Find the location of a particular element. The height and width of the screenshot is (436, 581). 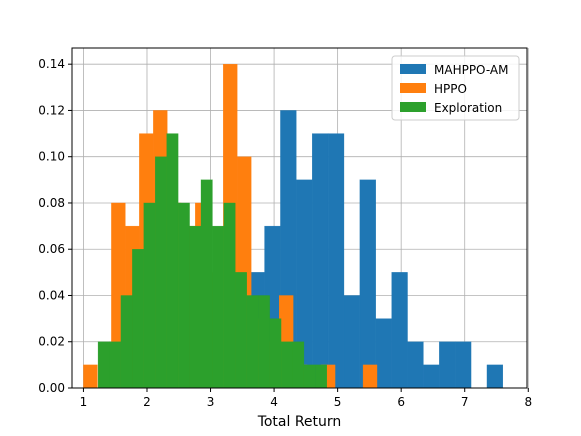

x-tick-label-3: 4 is located at coordinates (274, 402).